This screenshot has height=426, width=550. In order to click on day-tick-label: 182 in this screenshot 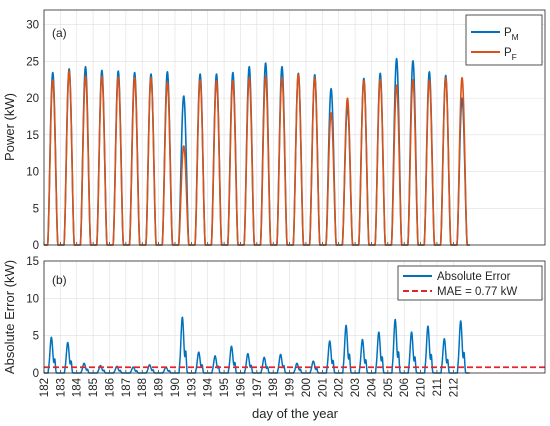, I will do `click(45, 387)`.